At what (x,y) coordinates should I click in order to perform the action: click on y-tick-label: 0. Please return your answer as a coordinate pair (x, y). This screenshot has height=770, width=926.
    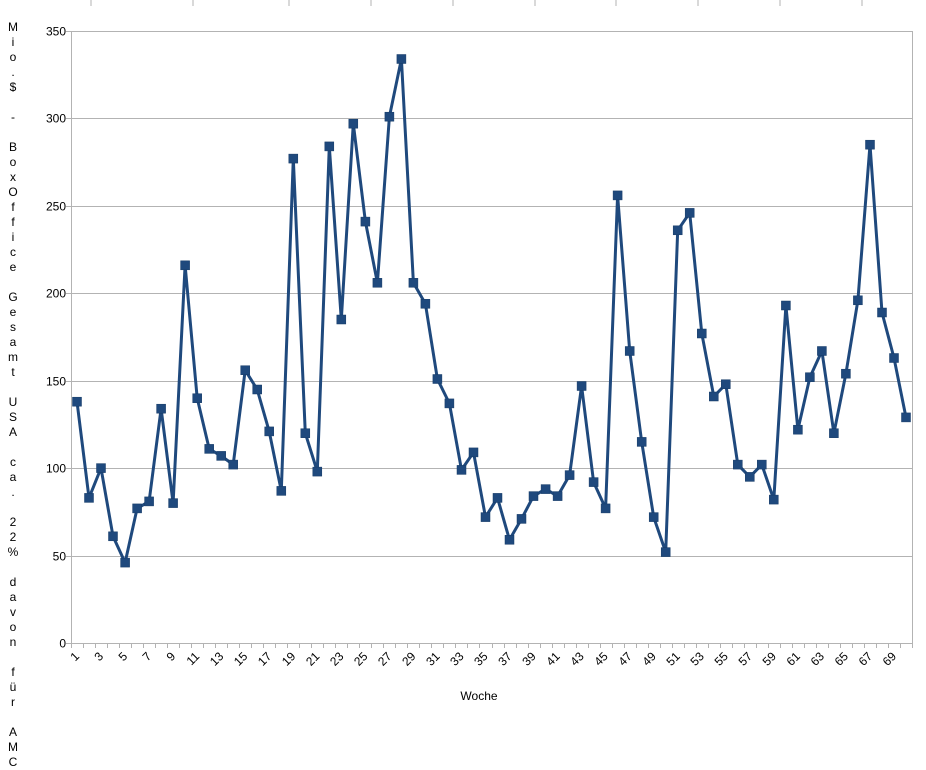
    Looking at the image, I should click on (62, 644).